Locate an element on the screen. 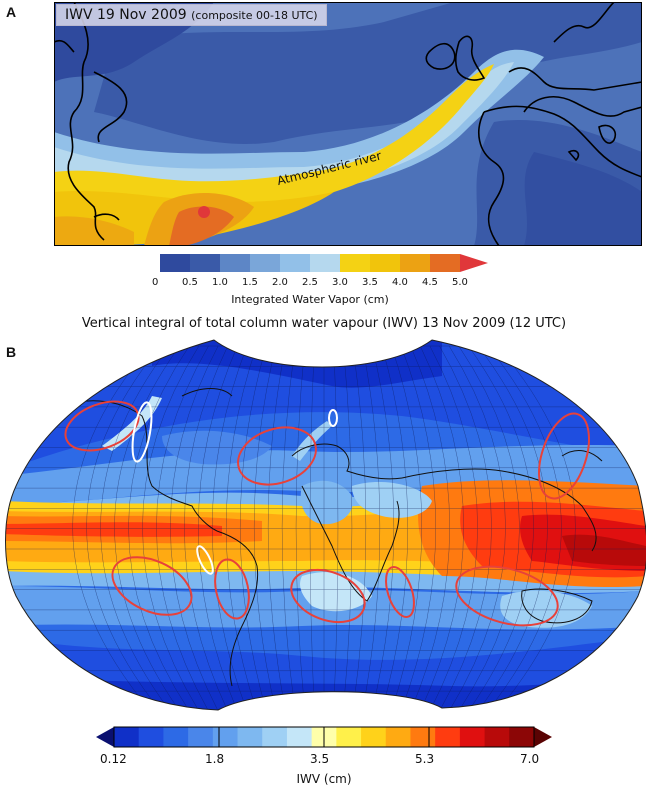 Image resolution: width=648 pixels, height=790 pixels. panel-a-colorbar-swatches is located at coordinates (324, 263).